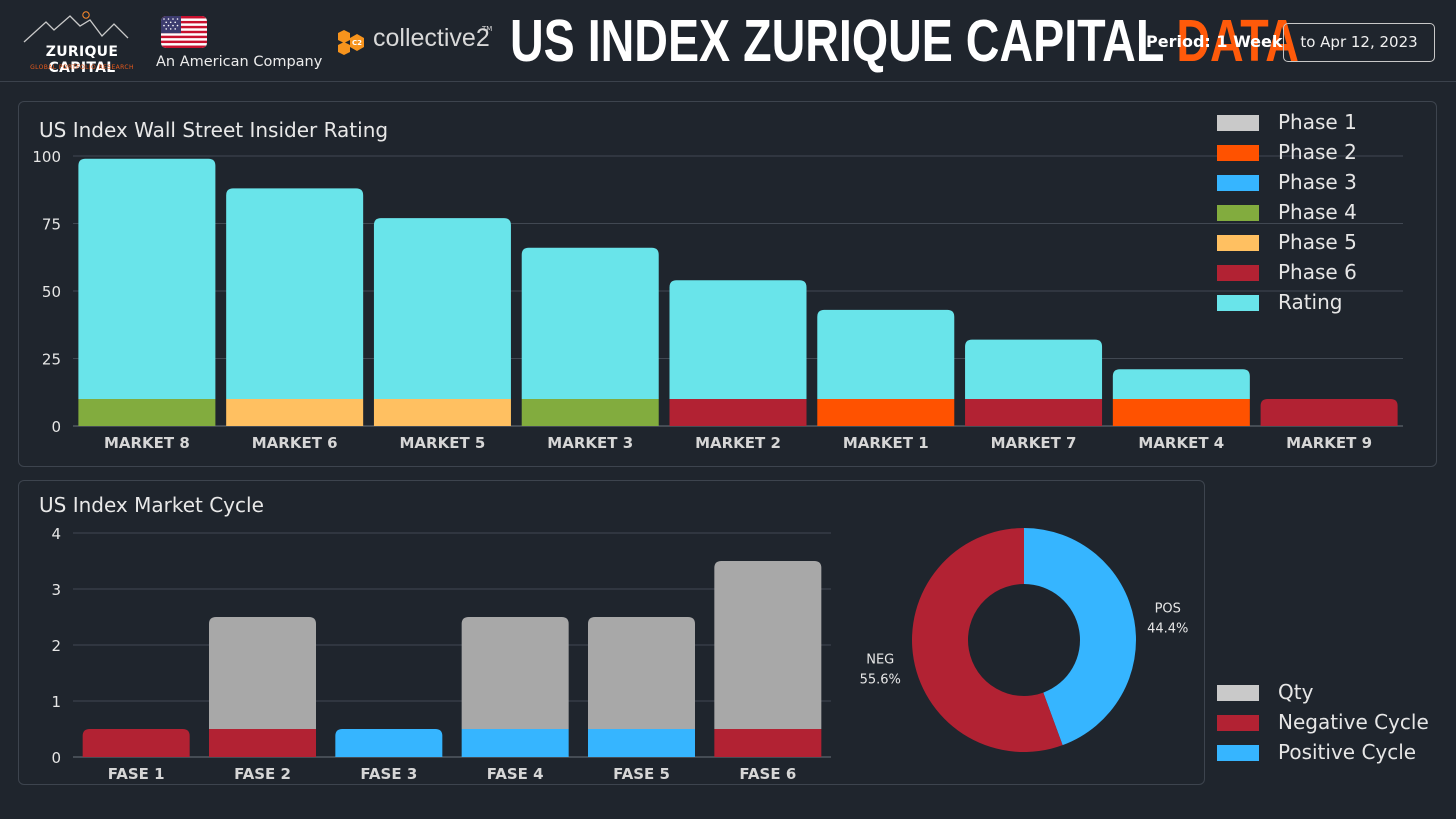 This screenshot has height=819, width=1456. Describe the element at coordinates (1214, 41) in the screenshot. I see `period-label: Period: 1 Week` at that location.